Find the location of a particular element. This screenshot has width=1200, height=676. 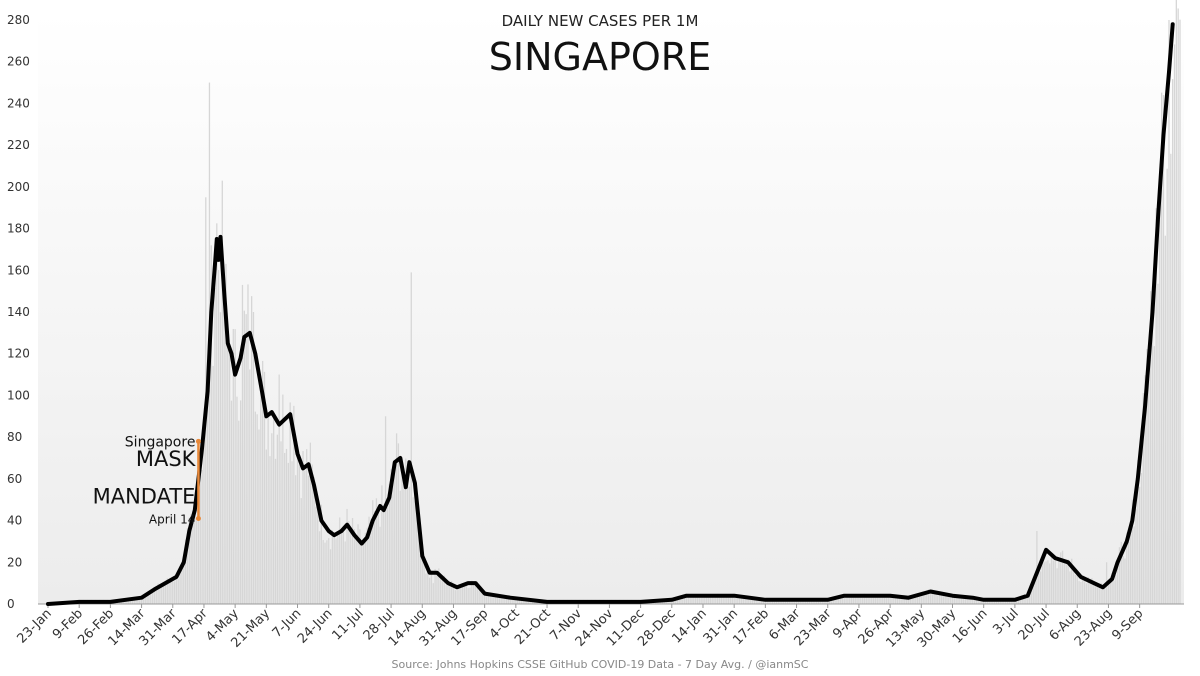

x-tick-label: 11-Jul is located at coordinates (347, 624).